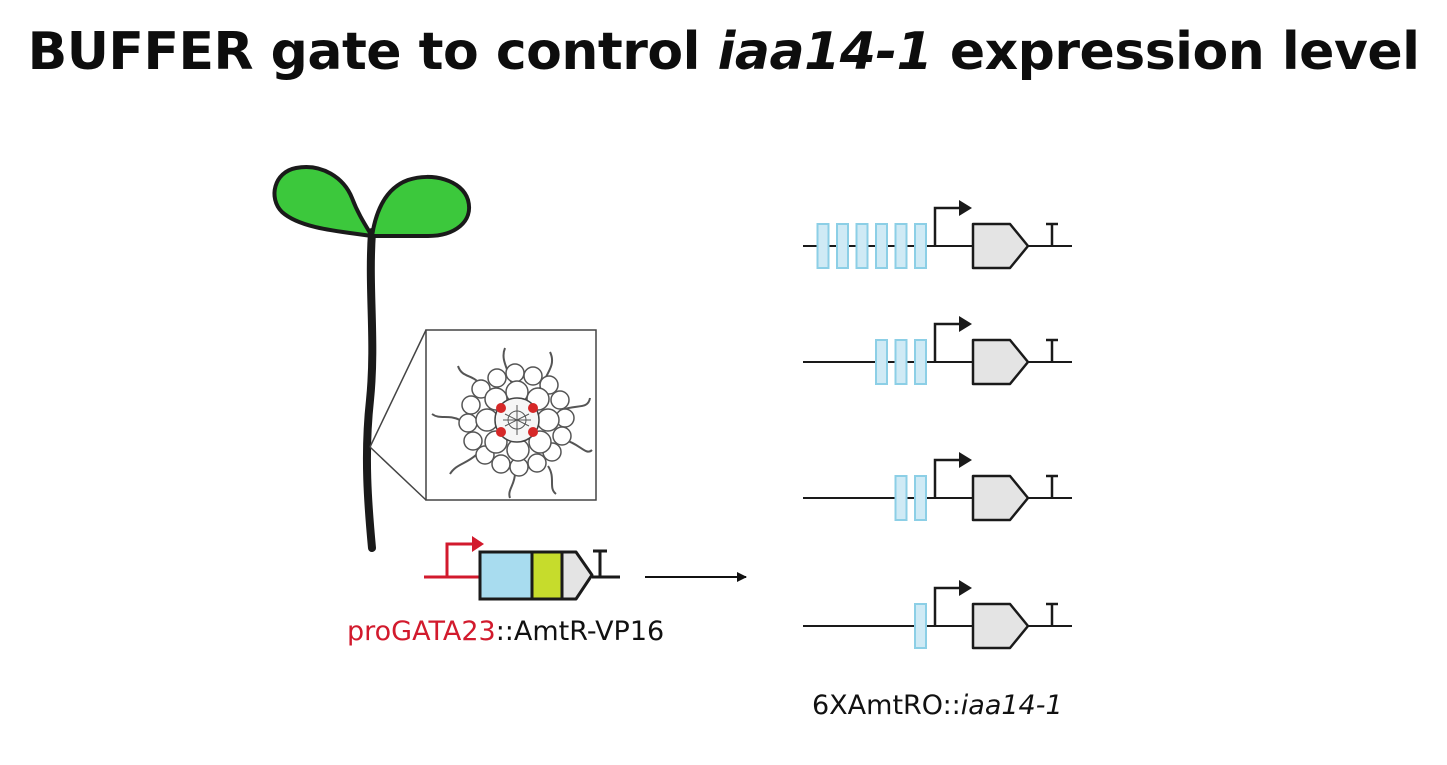  Describe the element at coordinates (877, 705) in the screenshot. I see `operator-name: 6XAmtRO` at that location.